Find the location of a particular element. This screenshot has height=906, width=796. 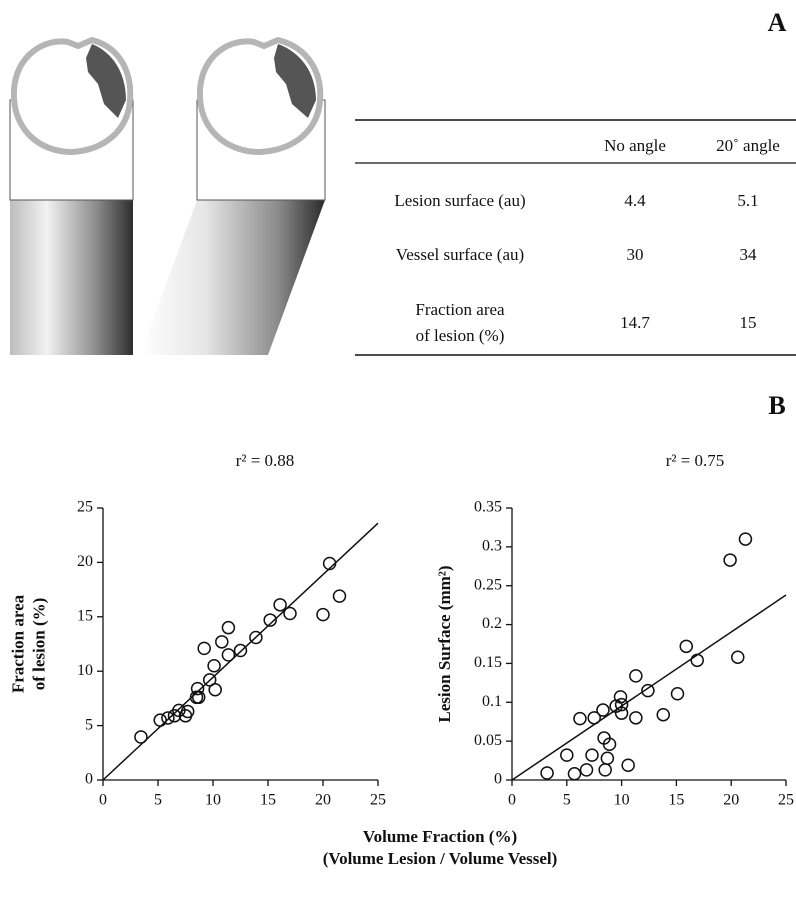

table-cell: 30 is located at coordinates (635, 254).